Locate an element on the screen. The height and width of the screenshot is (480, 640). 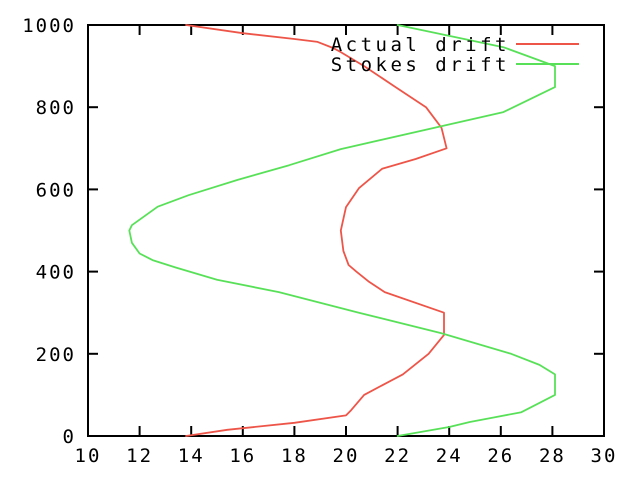
x-tick-label: 24 is located at coordinates (449, 456).